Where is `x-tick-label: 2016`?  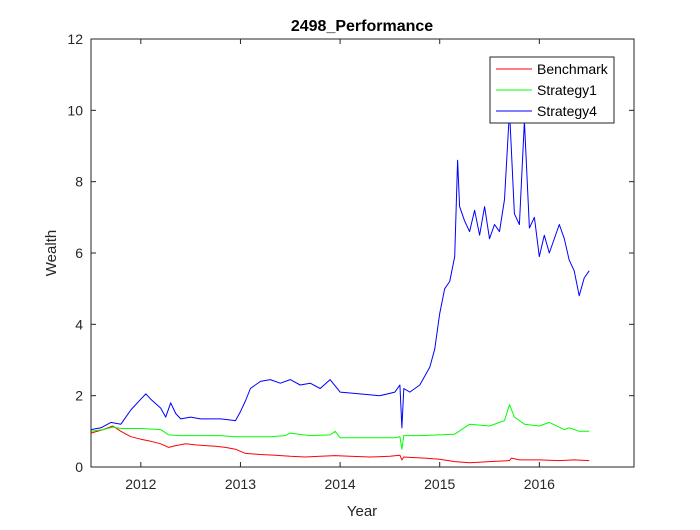 x-tick-label: 2016 is located at coordinates (539, 484).